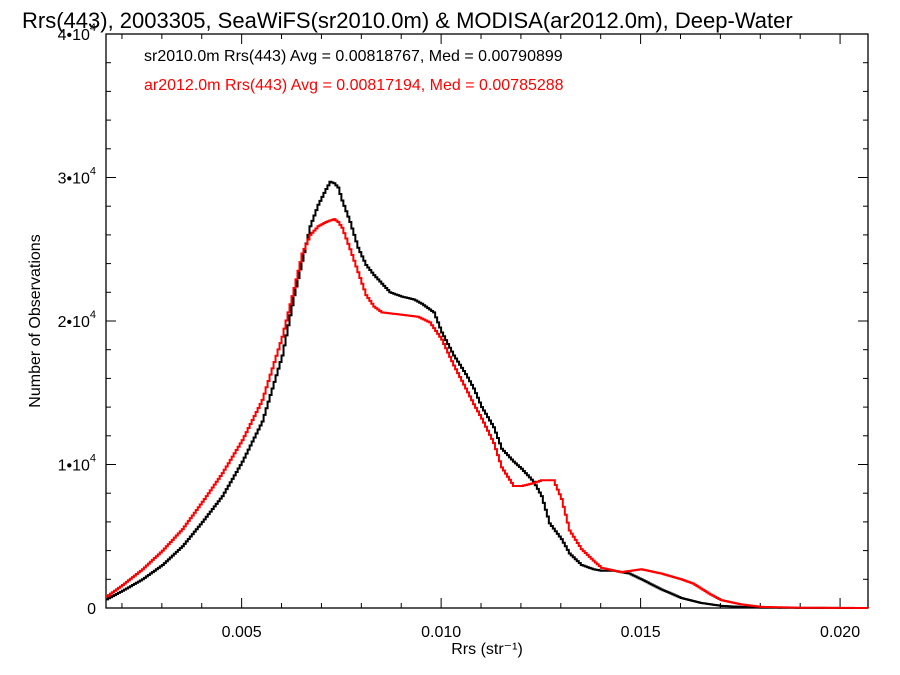 The image size is (900, 675). Describe the element at coordinates (541, 632) in the screenshot. I see `x-tick-labels: 0.005 0.010 0.015 0.020` at that location.